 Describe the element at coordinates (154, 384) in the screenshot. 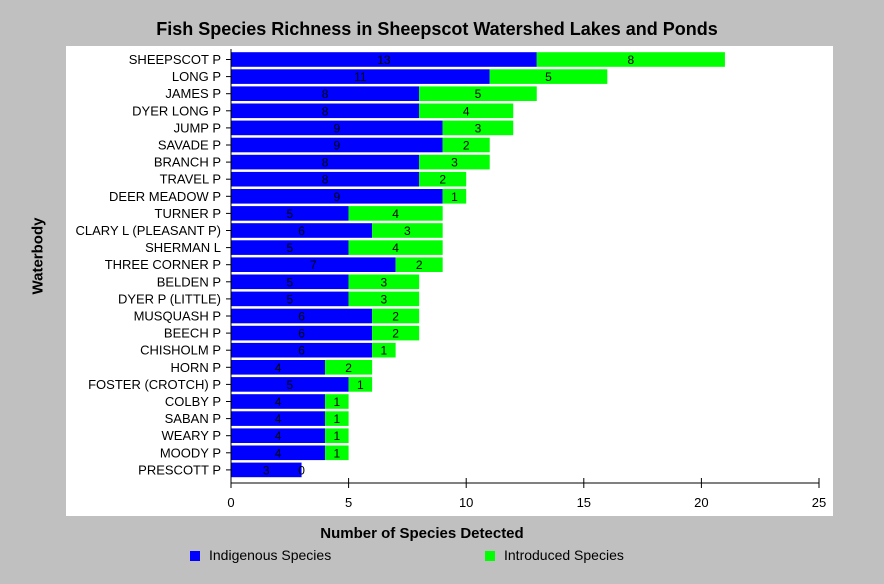

I see `category-label: FOSTER (CROTCH) P` at that location.